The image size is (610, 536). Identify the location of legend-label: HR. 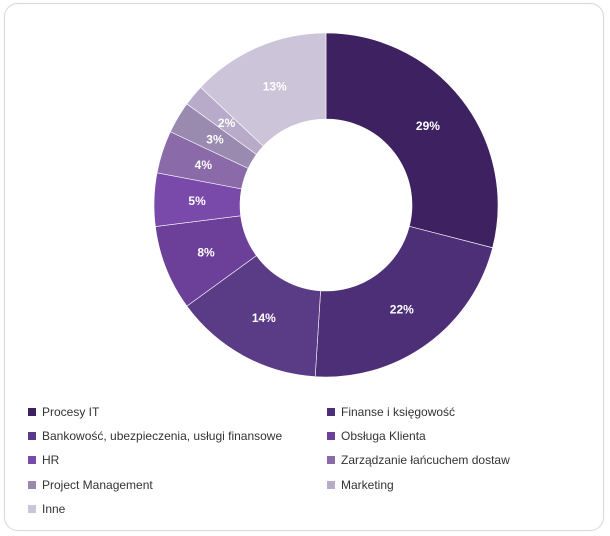
(51, 460).